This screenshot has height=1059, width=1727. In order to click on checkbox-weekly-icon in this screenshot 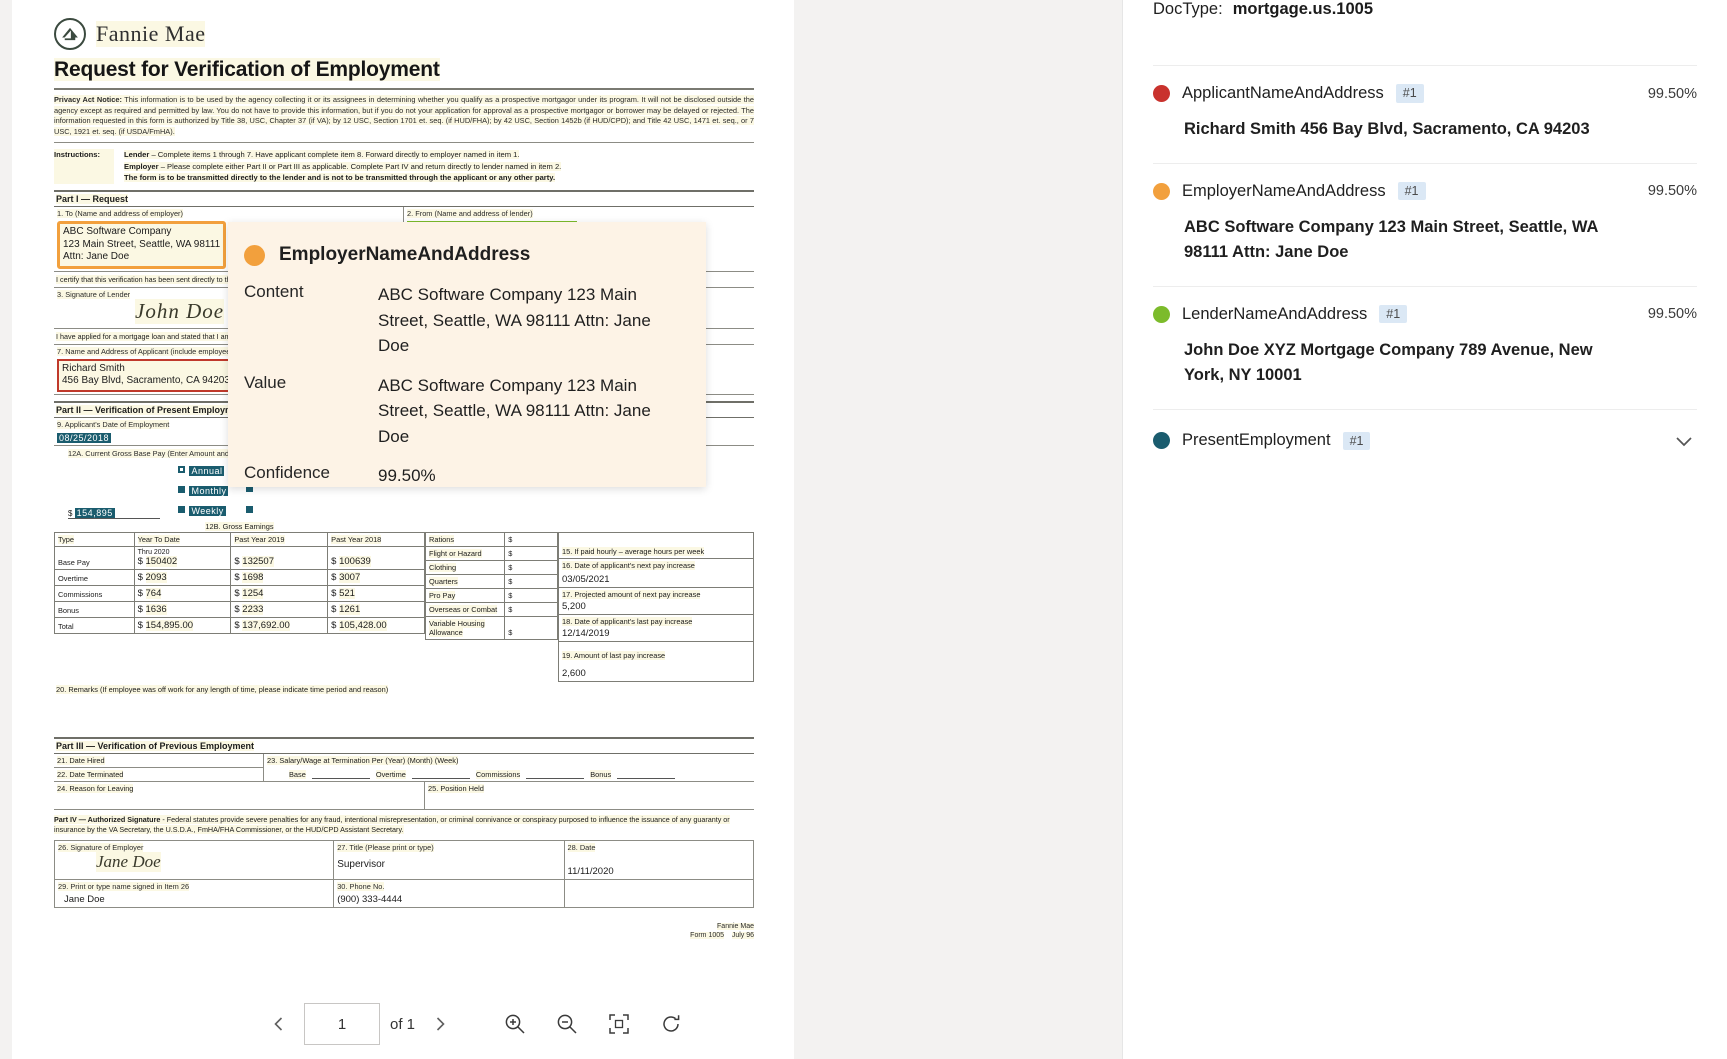, I will do `click(181, 509)`.